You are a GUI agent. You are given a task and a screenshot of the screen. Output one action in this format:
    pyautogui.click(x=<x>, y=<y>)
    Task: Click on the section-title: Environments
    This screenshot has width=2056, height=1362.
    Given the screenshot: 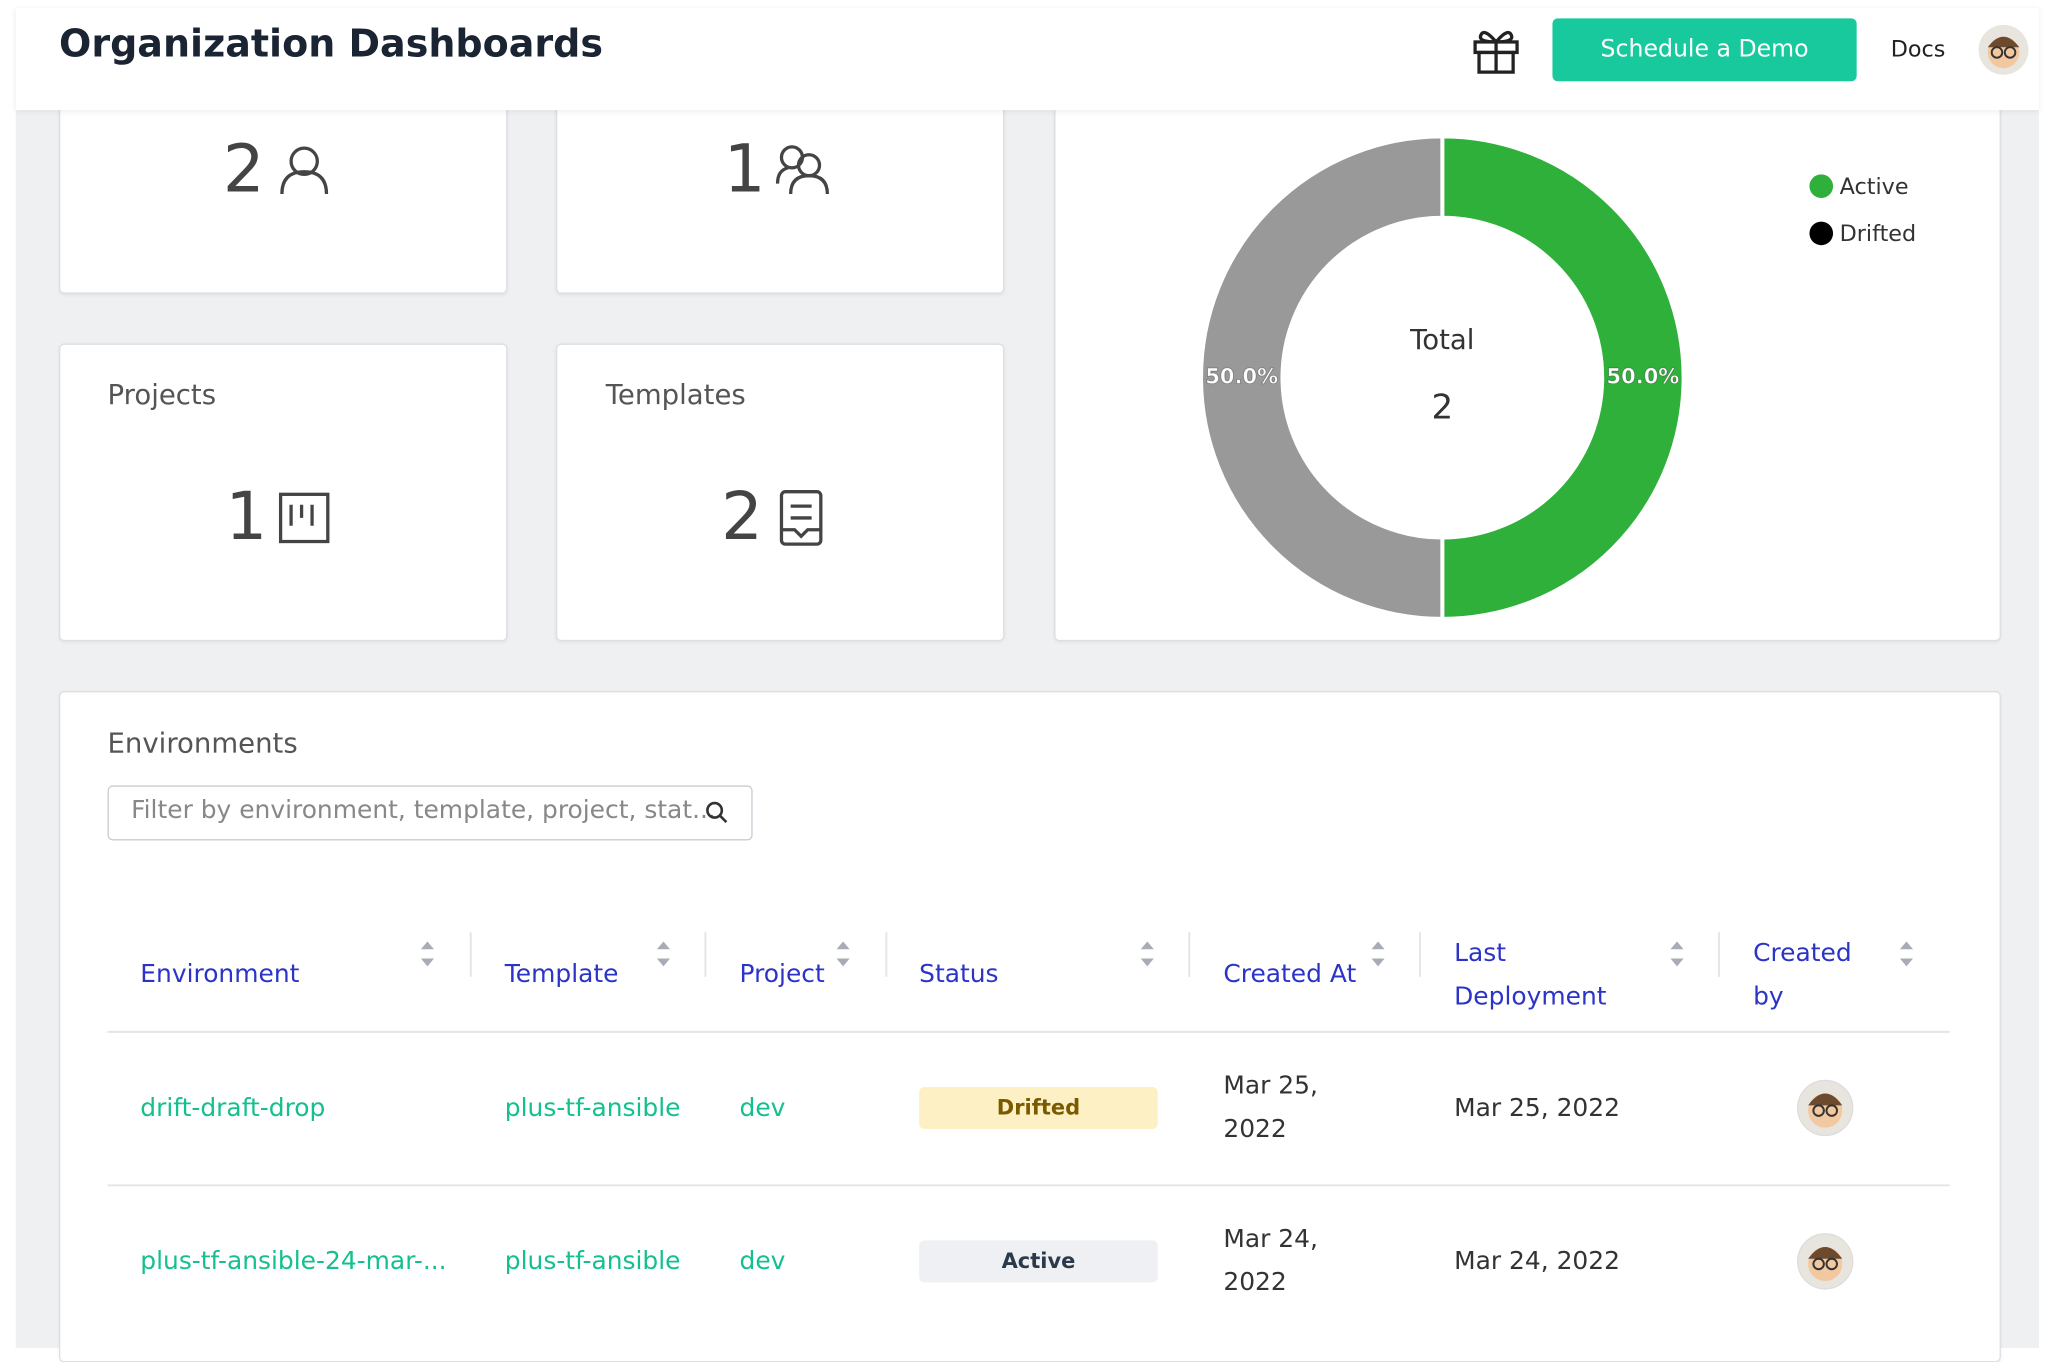 What is the action you would take?
    pyautogui.click(x=202, y=743)
    